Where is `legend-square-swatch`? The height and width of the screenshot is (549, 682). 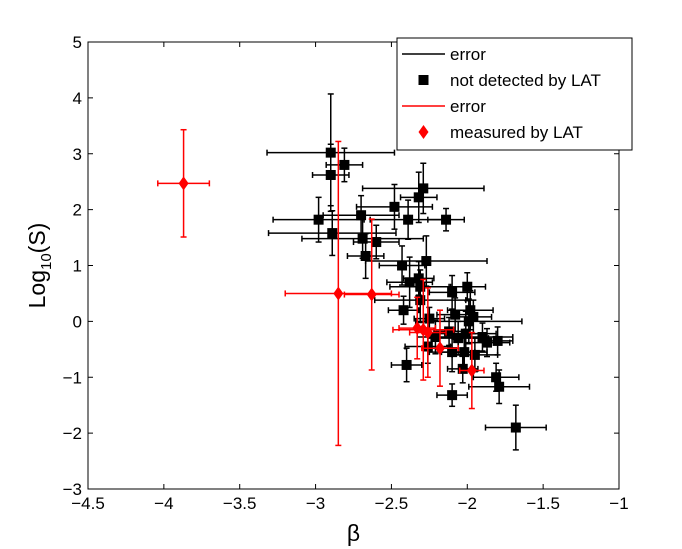 legend-square-swatch is located at coordinates (423, 80).